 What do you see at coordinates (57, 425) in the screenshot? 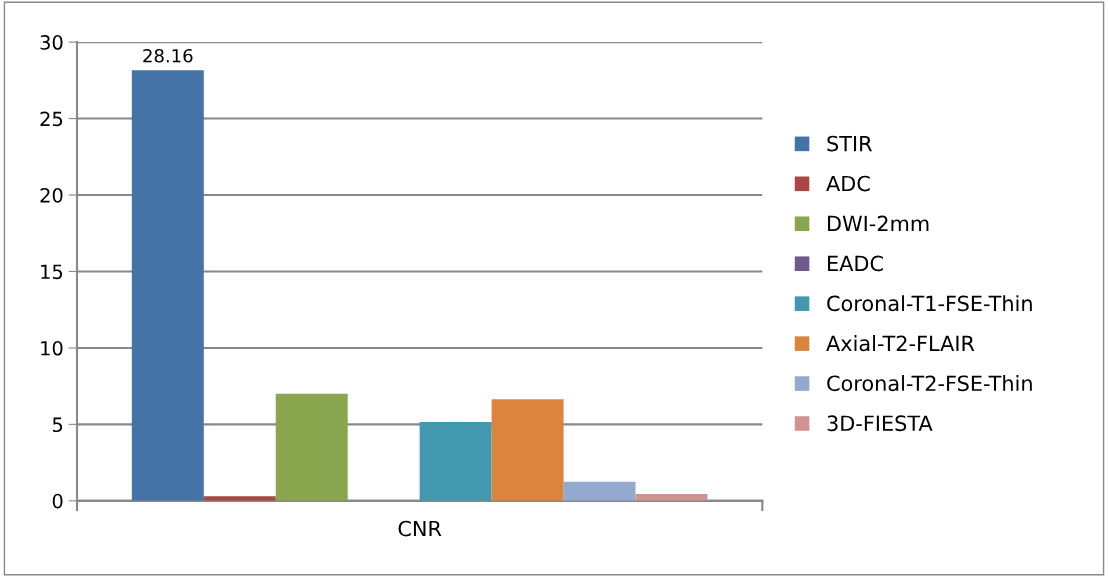
I see `y-tick-label: 5` at bounding box center [57, 425].